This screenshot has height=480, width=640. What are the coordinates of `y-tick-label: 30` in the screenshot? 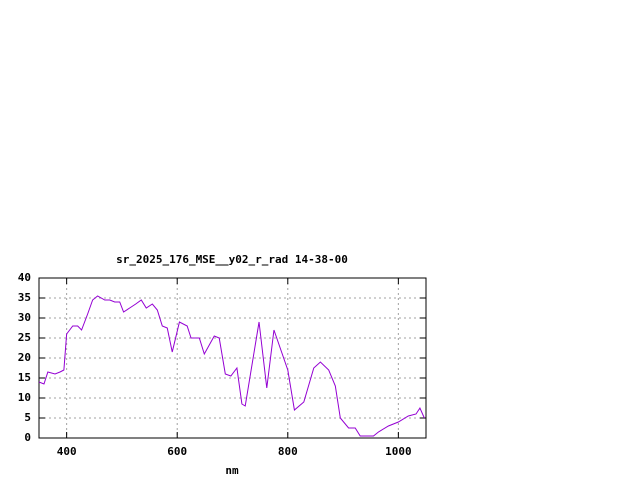 It's located at (24, 317).